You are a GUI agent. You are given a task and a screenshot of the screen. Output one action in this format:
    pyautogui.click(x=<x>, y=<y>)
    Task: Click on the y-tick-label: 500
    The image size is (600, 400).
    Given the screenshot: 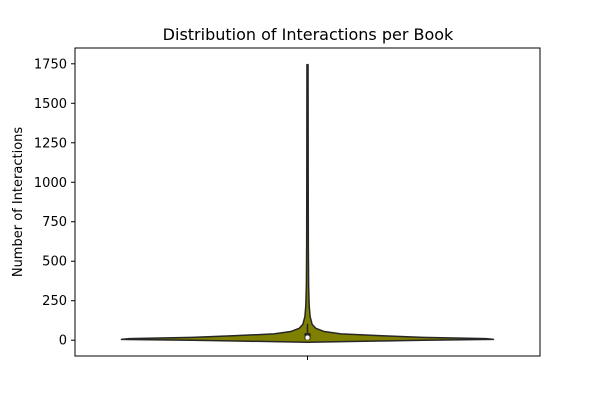 What is the action you would take?
    pyautogui.click(x=54, y=262)
    